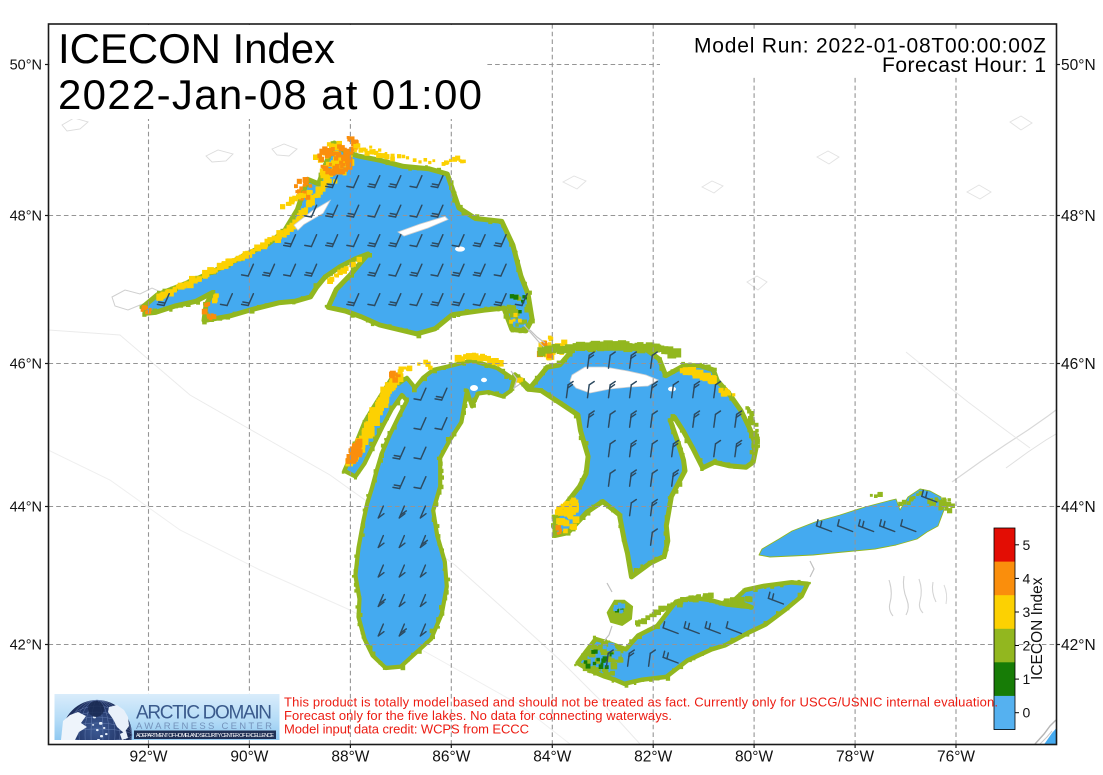 The width and height of the screenshot is (1103, 775). Describe the element at coordinates (855, 757) in the screenshot. I see `svg-text: 78°W` at that location.